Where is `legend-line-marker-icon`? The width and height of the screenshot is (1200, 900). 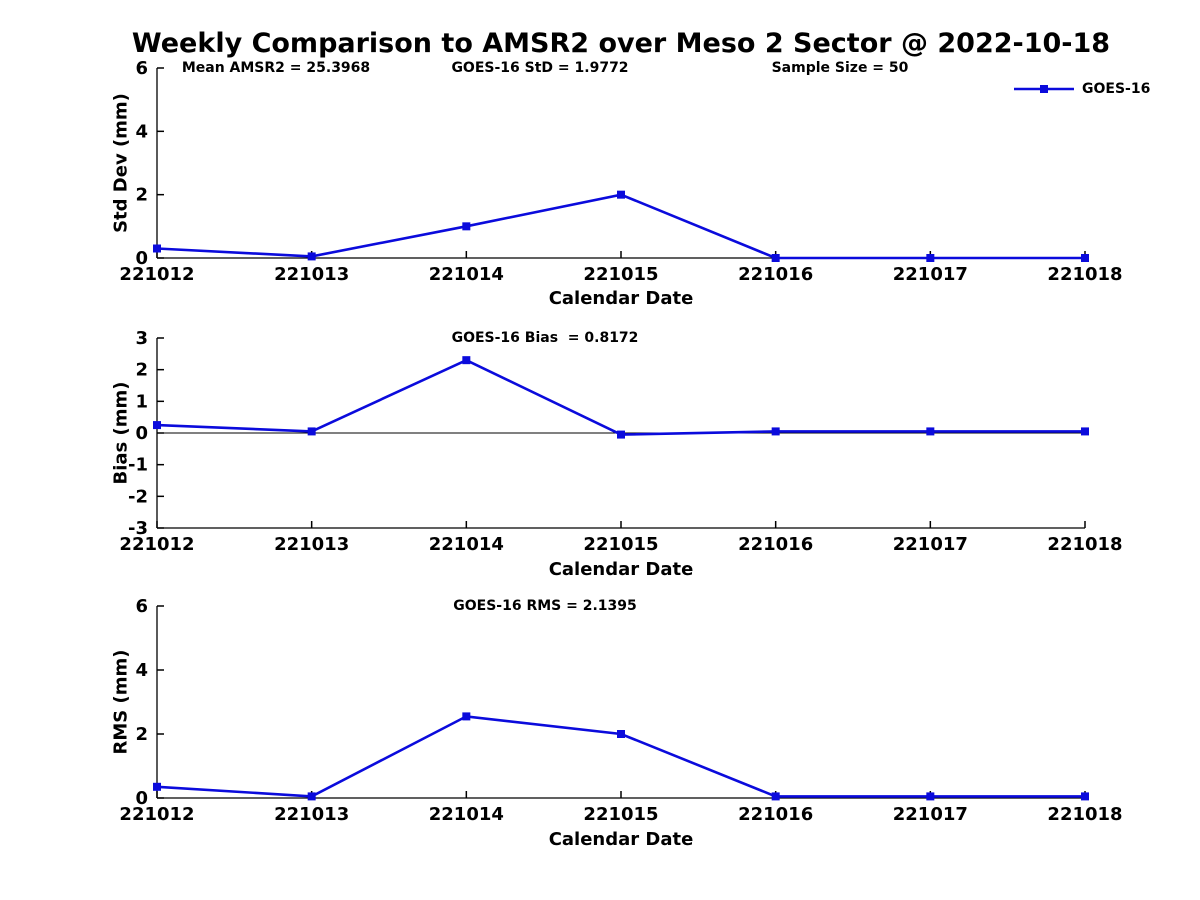
legend-line-marker-icon is located at coordinates (1044, 89).